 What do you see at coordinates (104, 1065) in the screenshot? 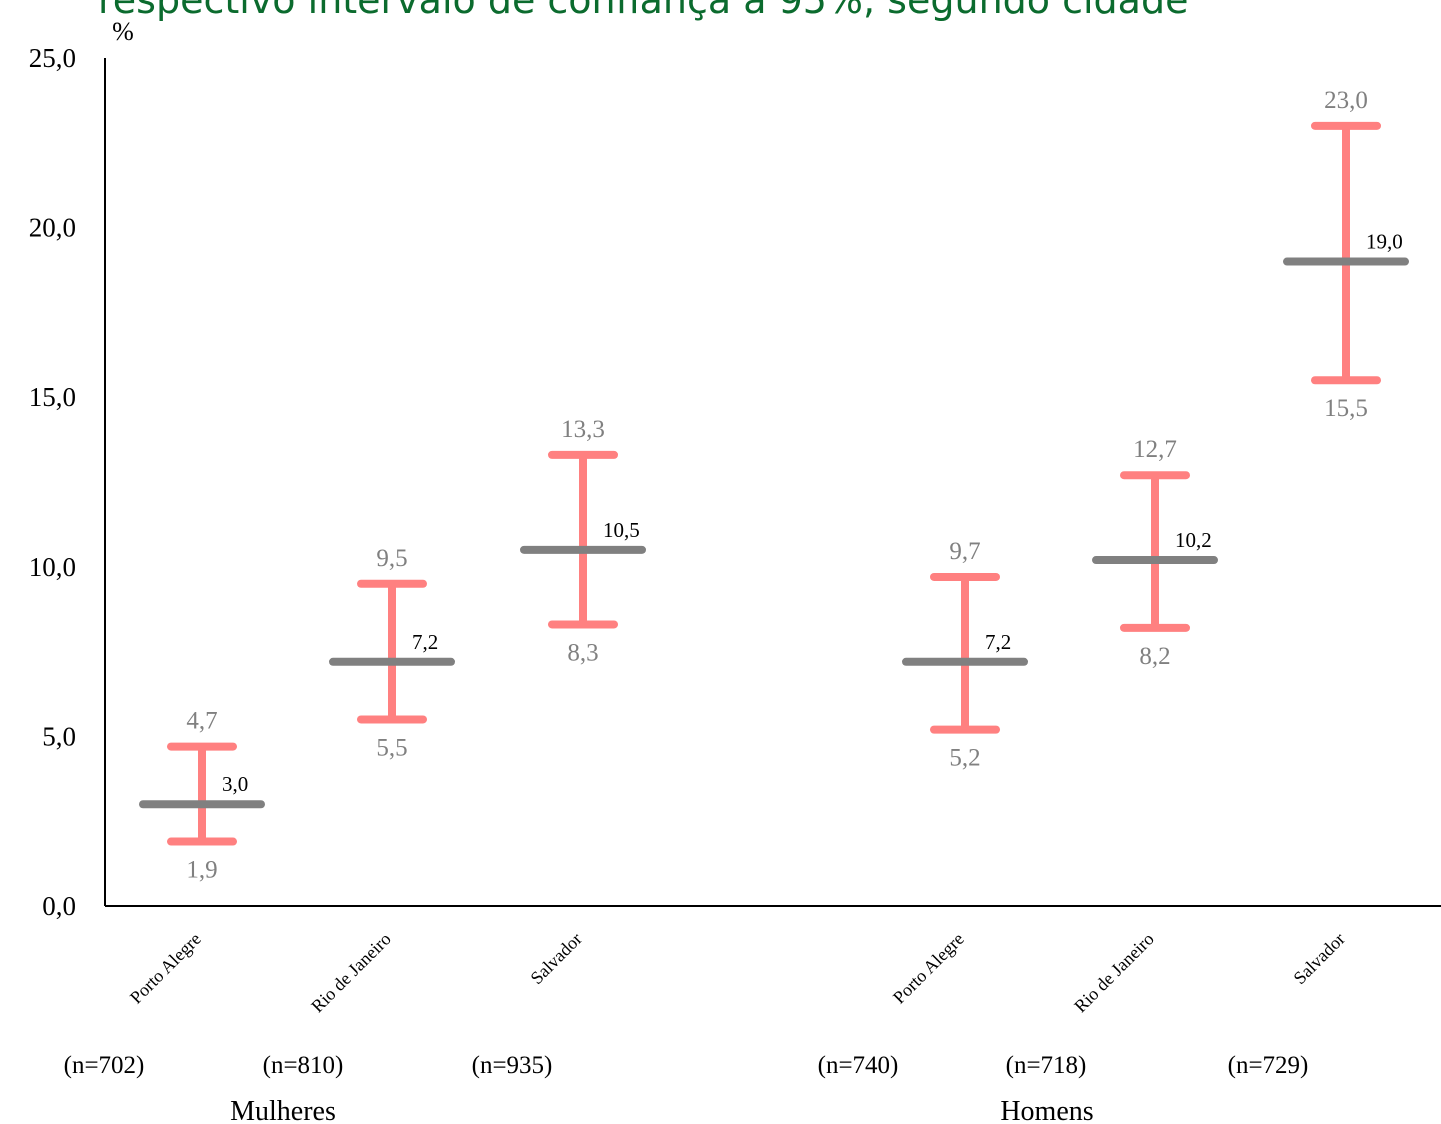
I see `sample-size-label: (n=702)` at bounding box center [104, 1065].